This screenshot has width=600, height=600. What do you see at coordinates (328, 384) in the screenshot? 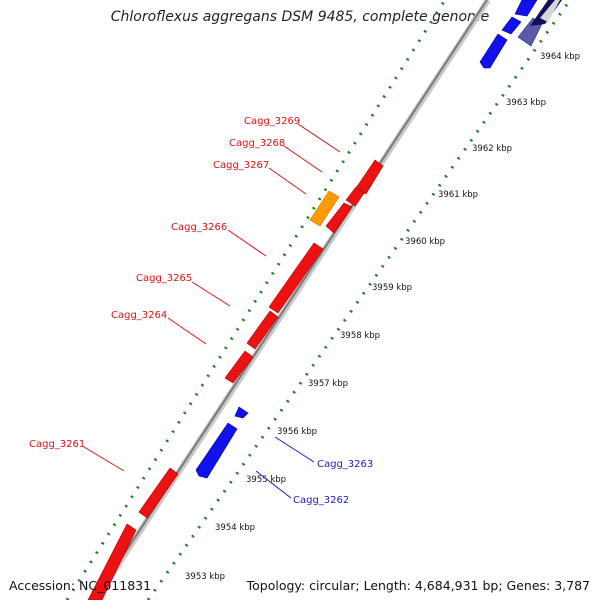
I see `tick-3957: 3957 kbp` at bounding box center [328, 384].